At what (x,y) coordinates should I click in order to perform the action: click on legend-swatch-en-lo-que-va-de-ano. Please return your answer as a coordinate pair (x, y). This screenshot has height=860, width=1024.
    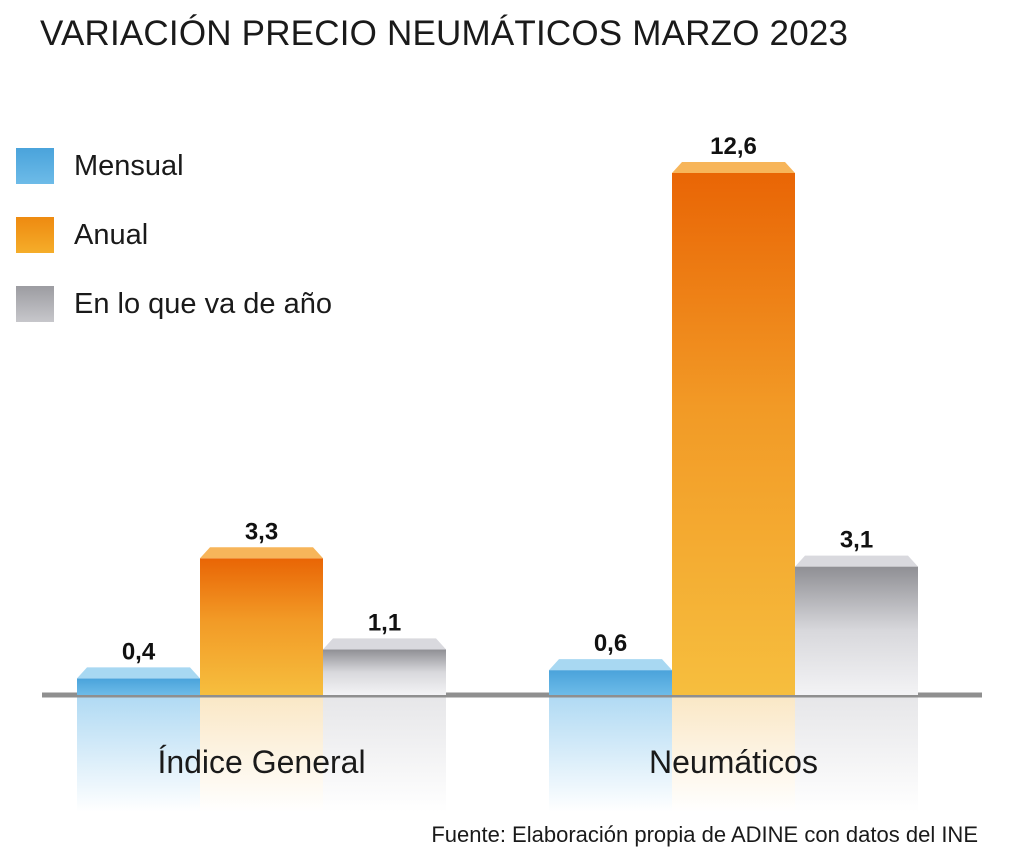
    Looking at the image, I should click on (35, 304).